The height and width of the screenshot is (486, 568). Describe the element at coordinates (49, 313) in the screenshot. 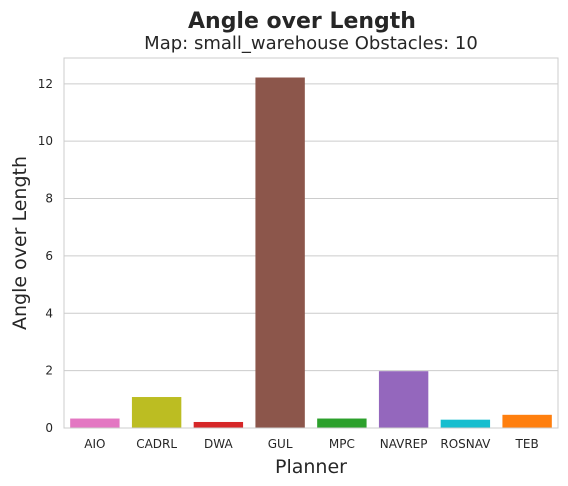

I see `y-tick-label: 4` at that location.